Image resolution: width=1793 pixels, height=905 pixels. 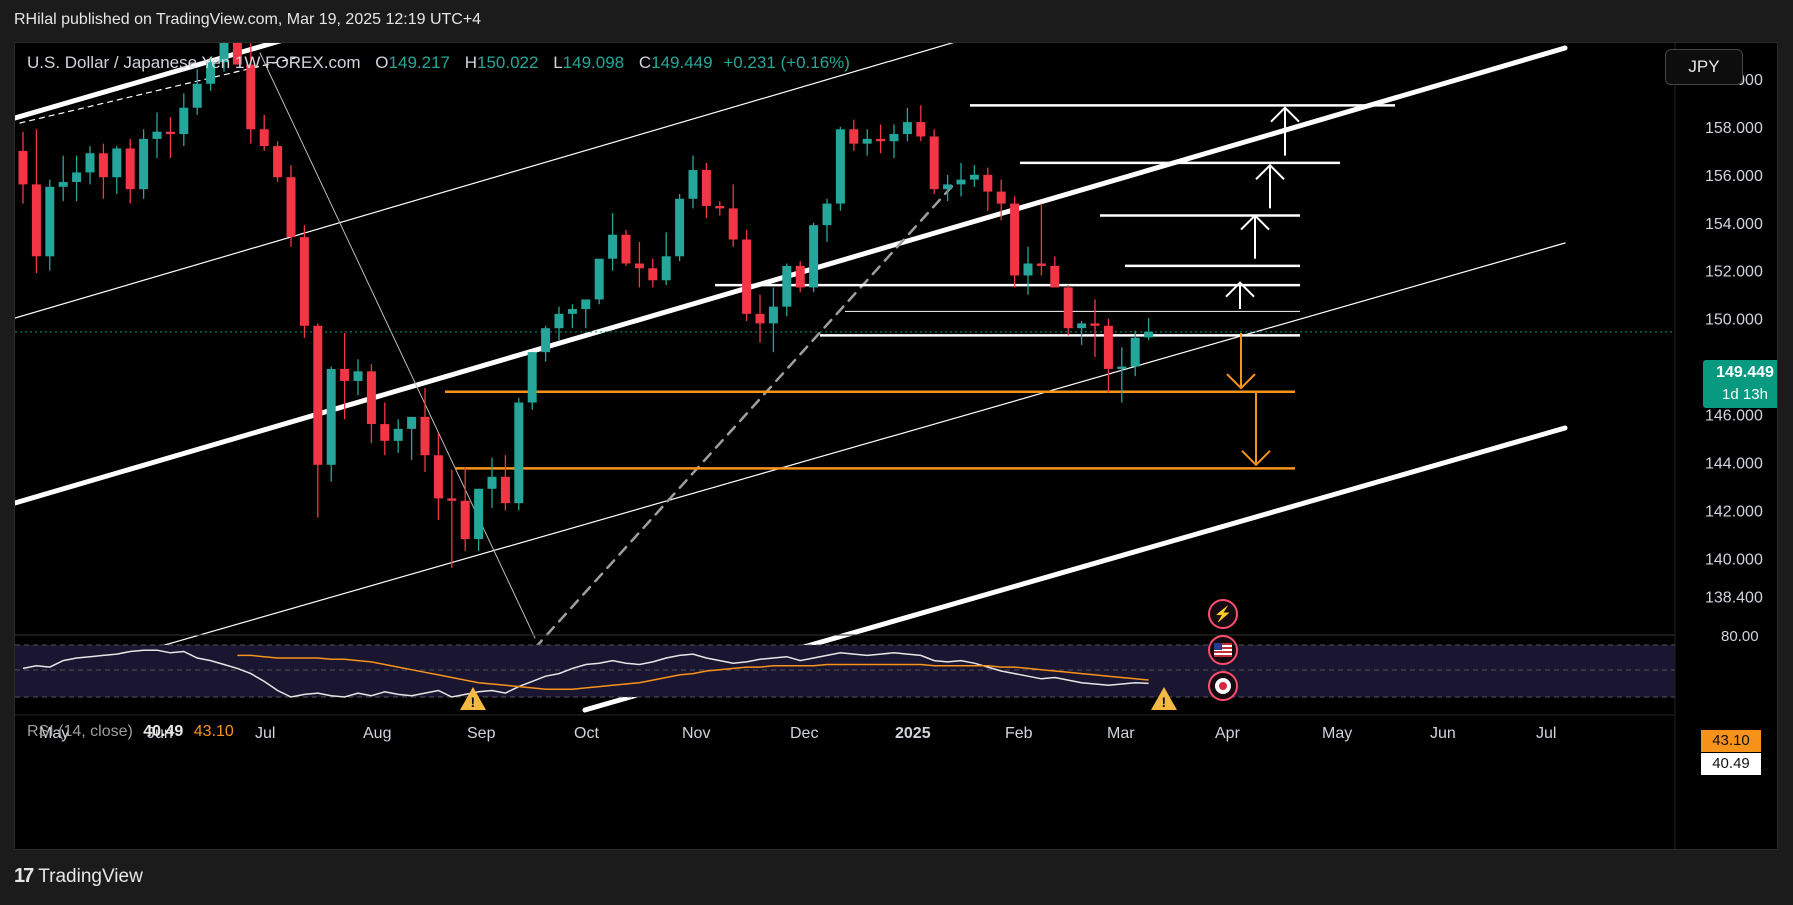 I want to click on warning-icon, so click(x=473, y=698).